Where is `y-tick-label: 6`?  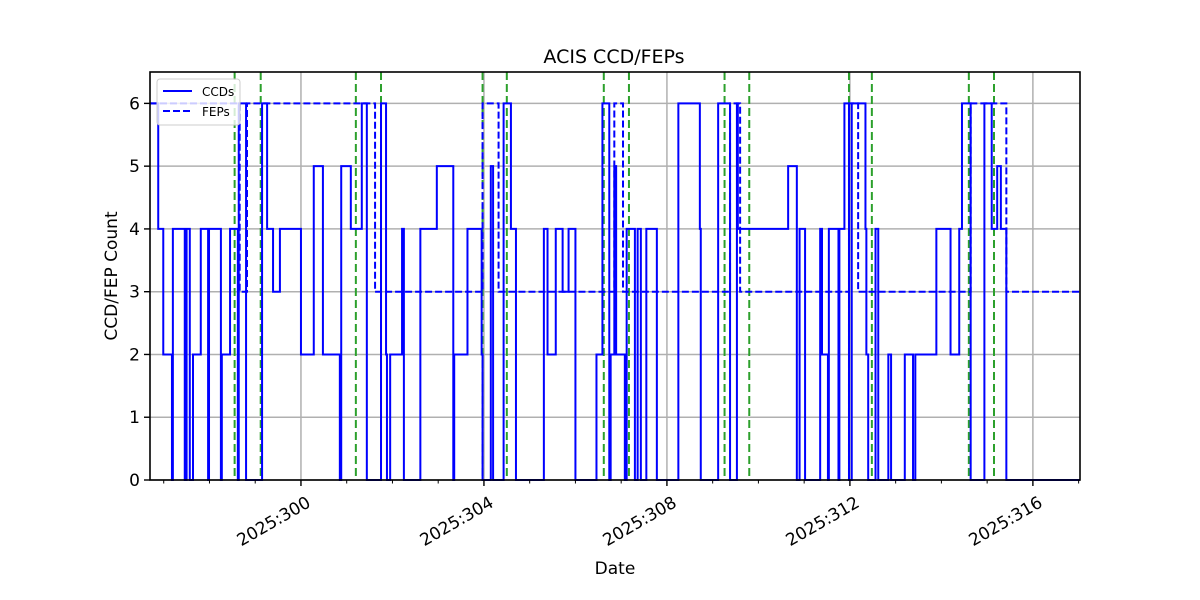 y-tick-label: 6 is located at coordinates (134, 104).